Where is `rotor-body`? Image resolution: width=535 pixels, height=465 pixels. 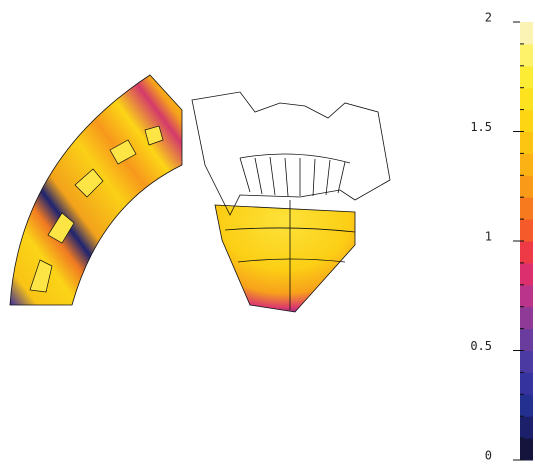 rotor-body is located at coordinates (285, 258).